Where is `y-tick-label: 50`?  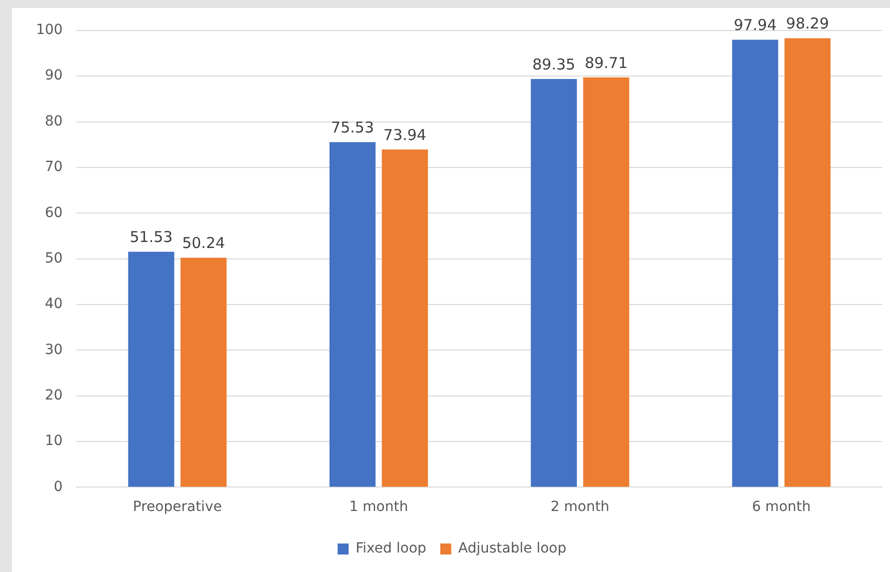 y-tick-label: 50 is located at coordinates (53, 258).